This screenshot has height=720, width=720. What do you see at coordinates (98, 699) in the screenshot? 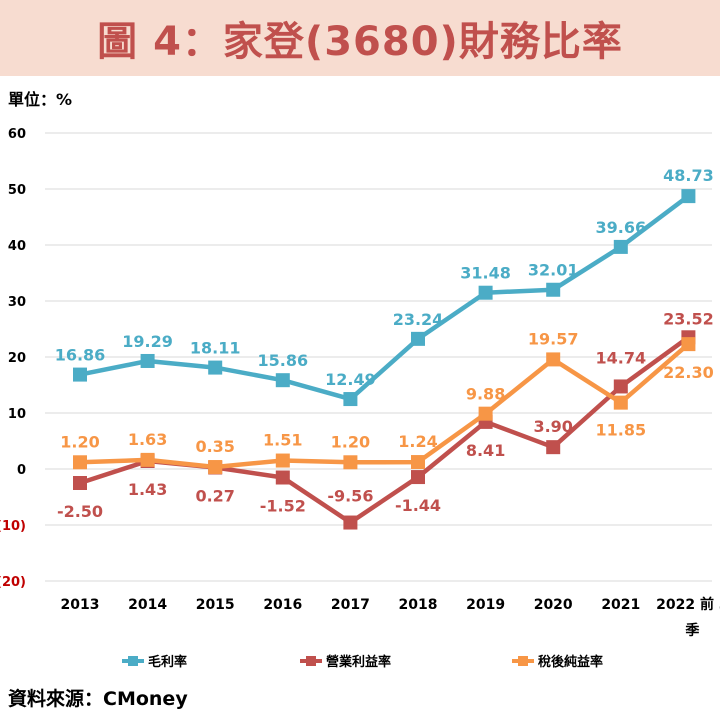
I see `source-label: 資料來源：CMoney` at bounding box center [98, 699].